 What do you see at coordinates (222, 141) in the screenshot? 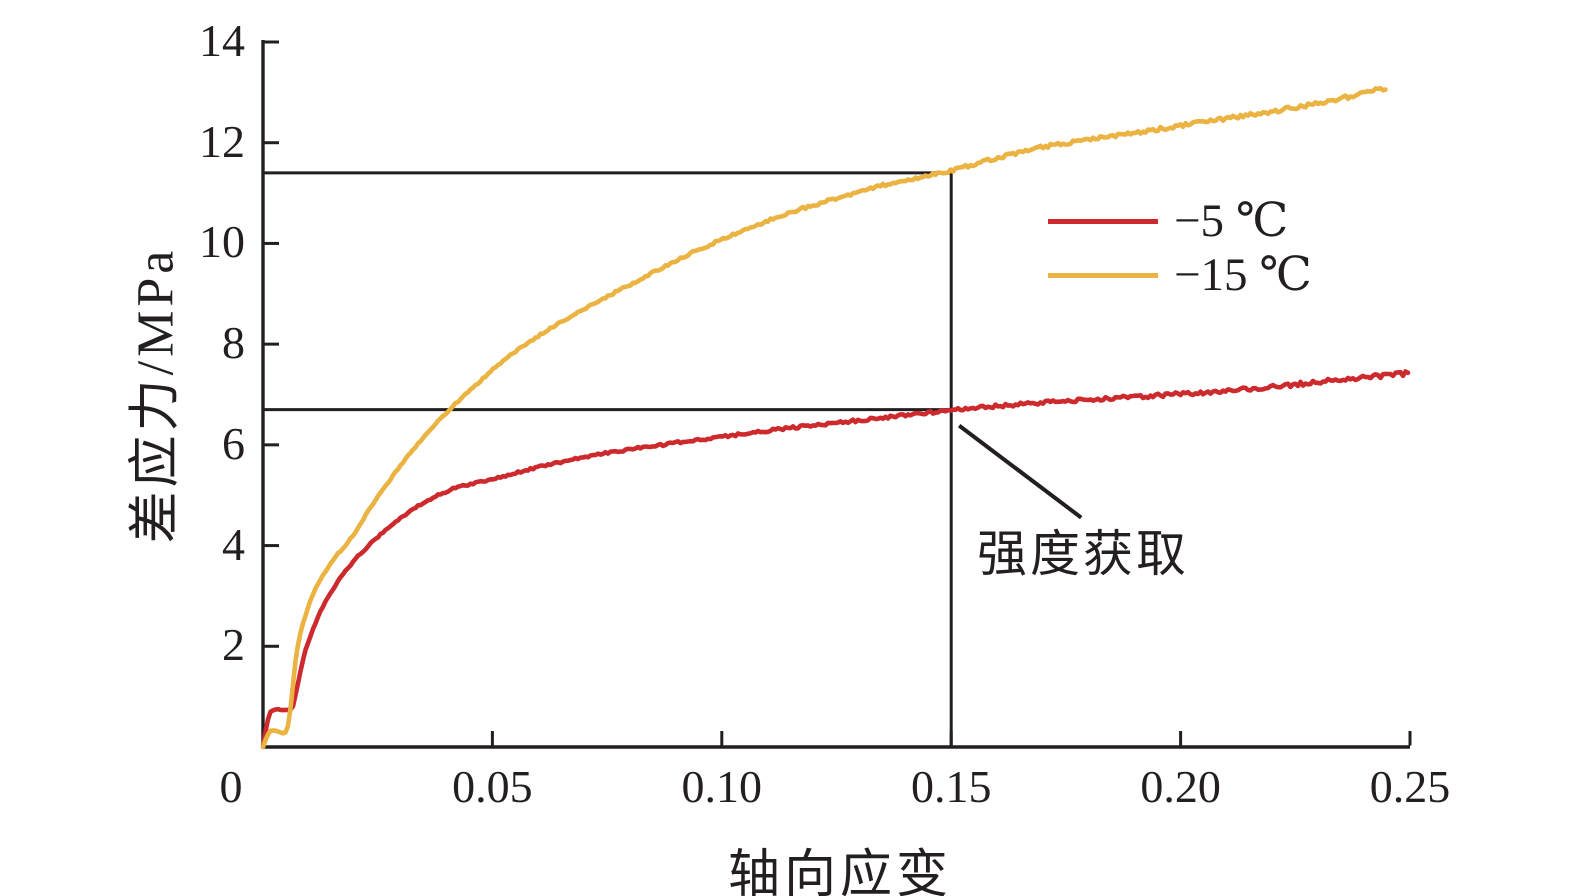
I see `y-tick-label: 12` at bounding box center [222, 141].